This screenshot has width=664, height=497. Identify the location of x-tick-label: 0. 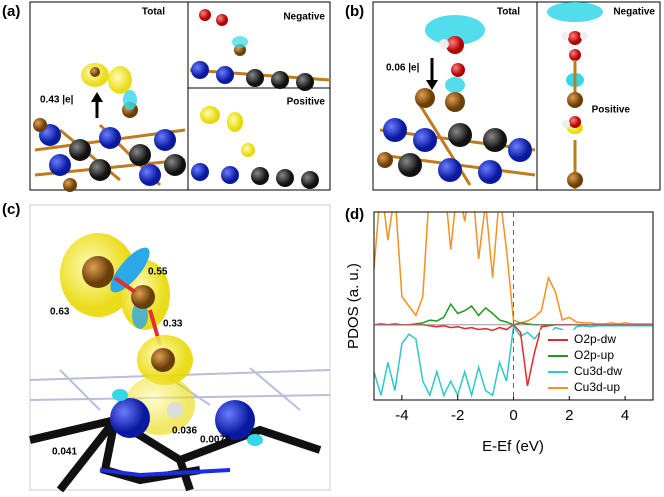
(513, 415).